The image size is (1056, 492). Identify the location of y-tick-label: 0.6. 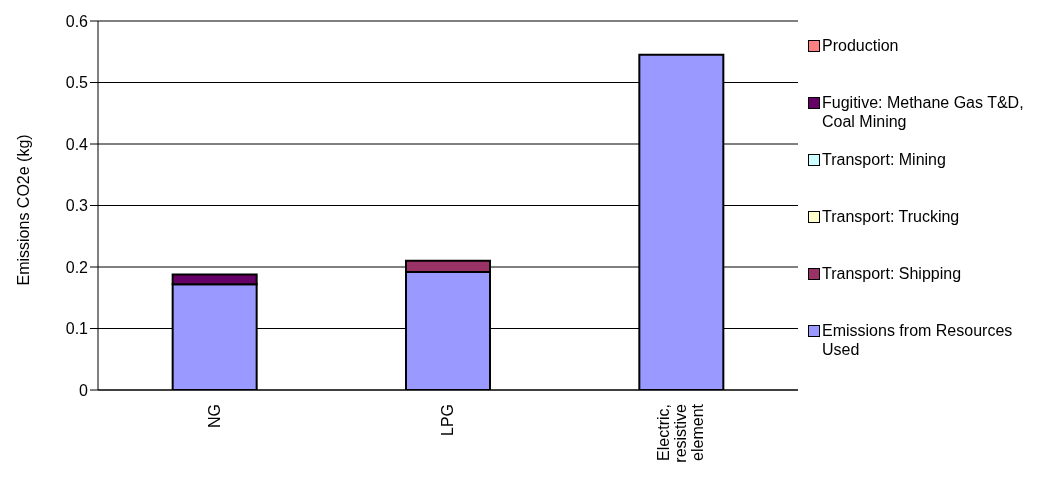
(77, 21).